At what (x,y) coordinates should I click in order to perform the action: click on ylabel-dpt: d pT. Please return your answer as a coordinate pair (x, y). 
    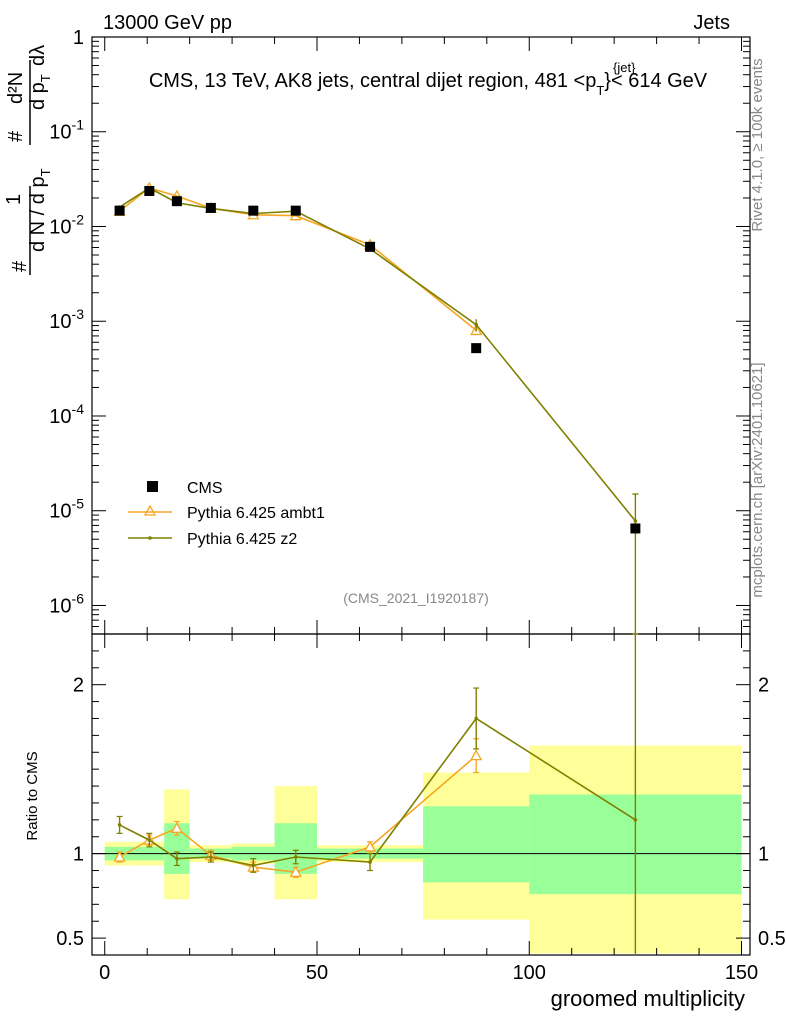
    Looking at the image, I should click on (40, 92).